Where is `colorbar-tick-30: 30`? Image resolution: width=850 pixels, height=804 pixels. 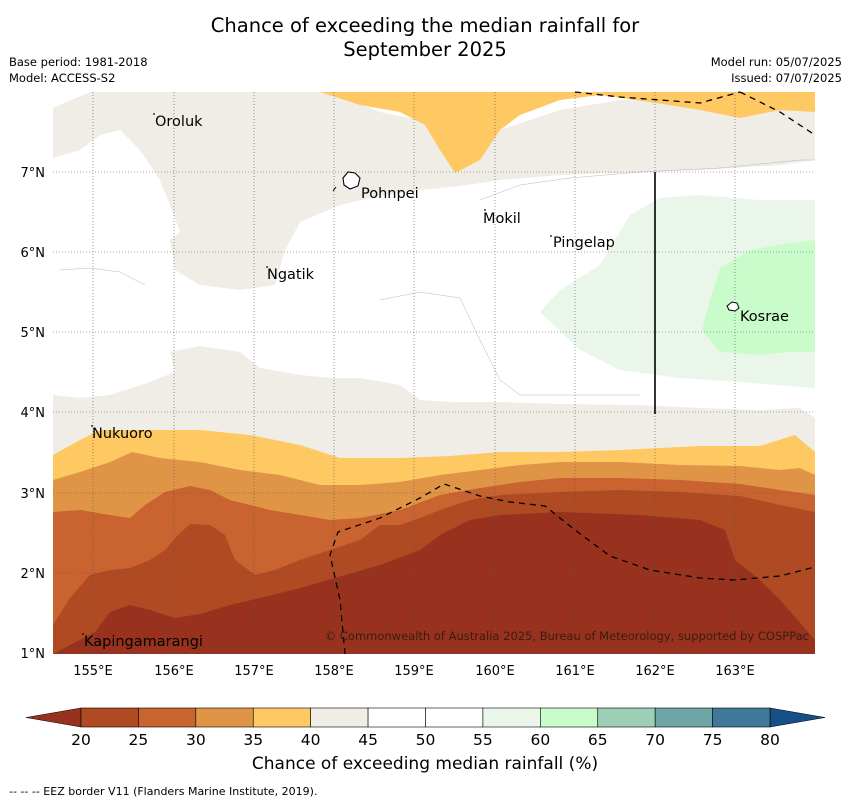
colorbar-tick-30: 30 is located at coordinates (196, 740).